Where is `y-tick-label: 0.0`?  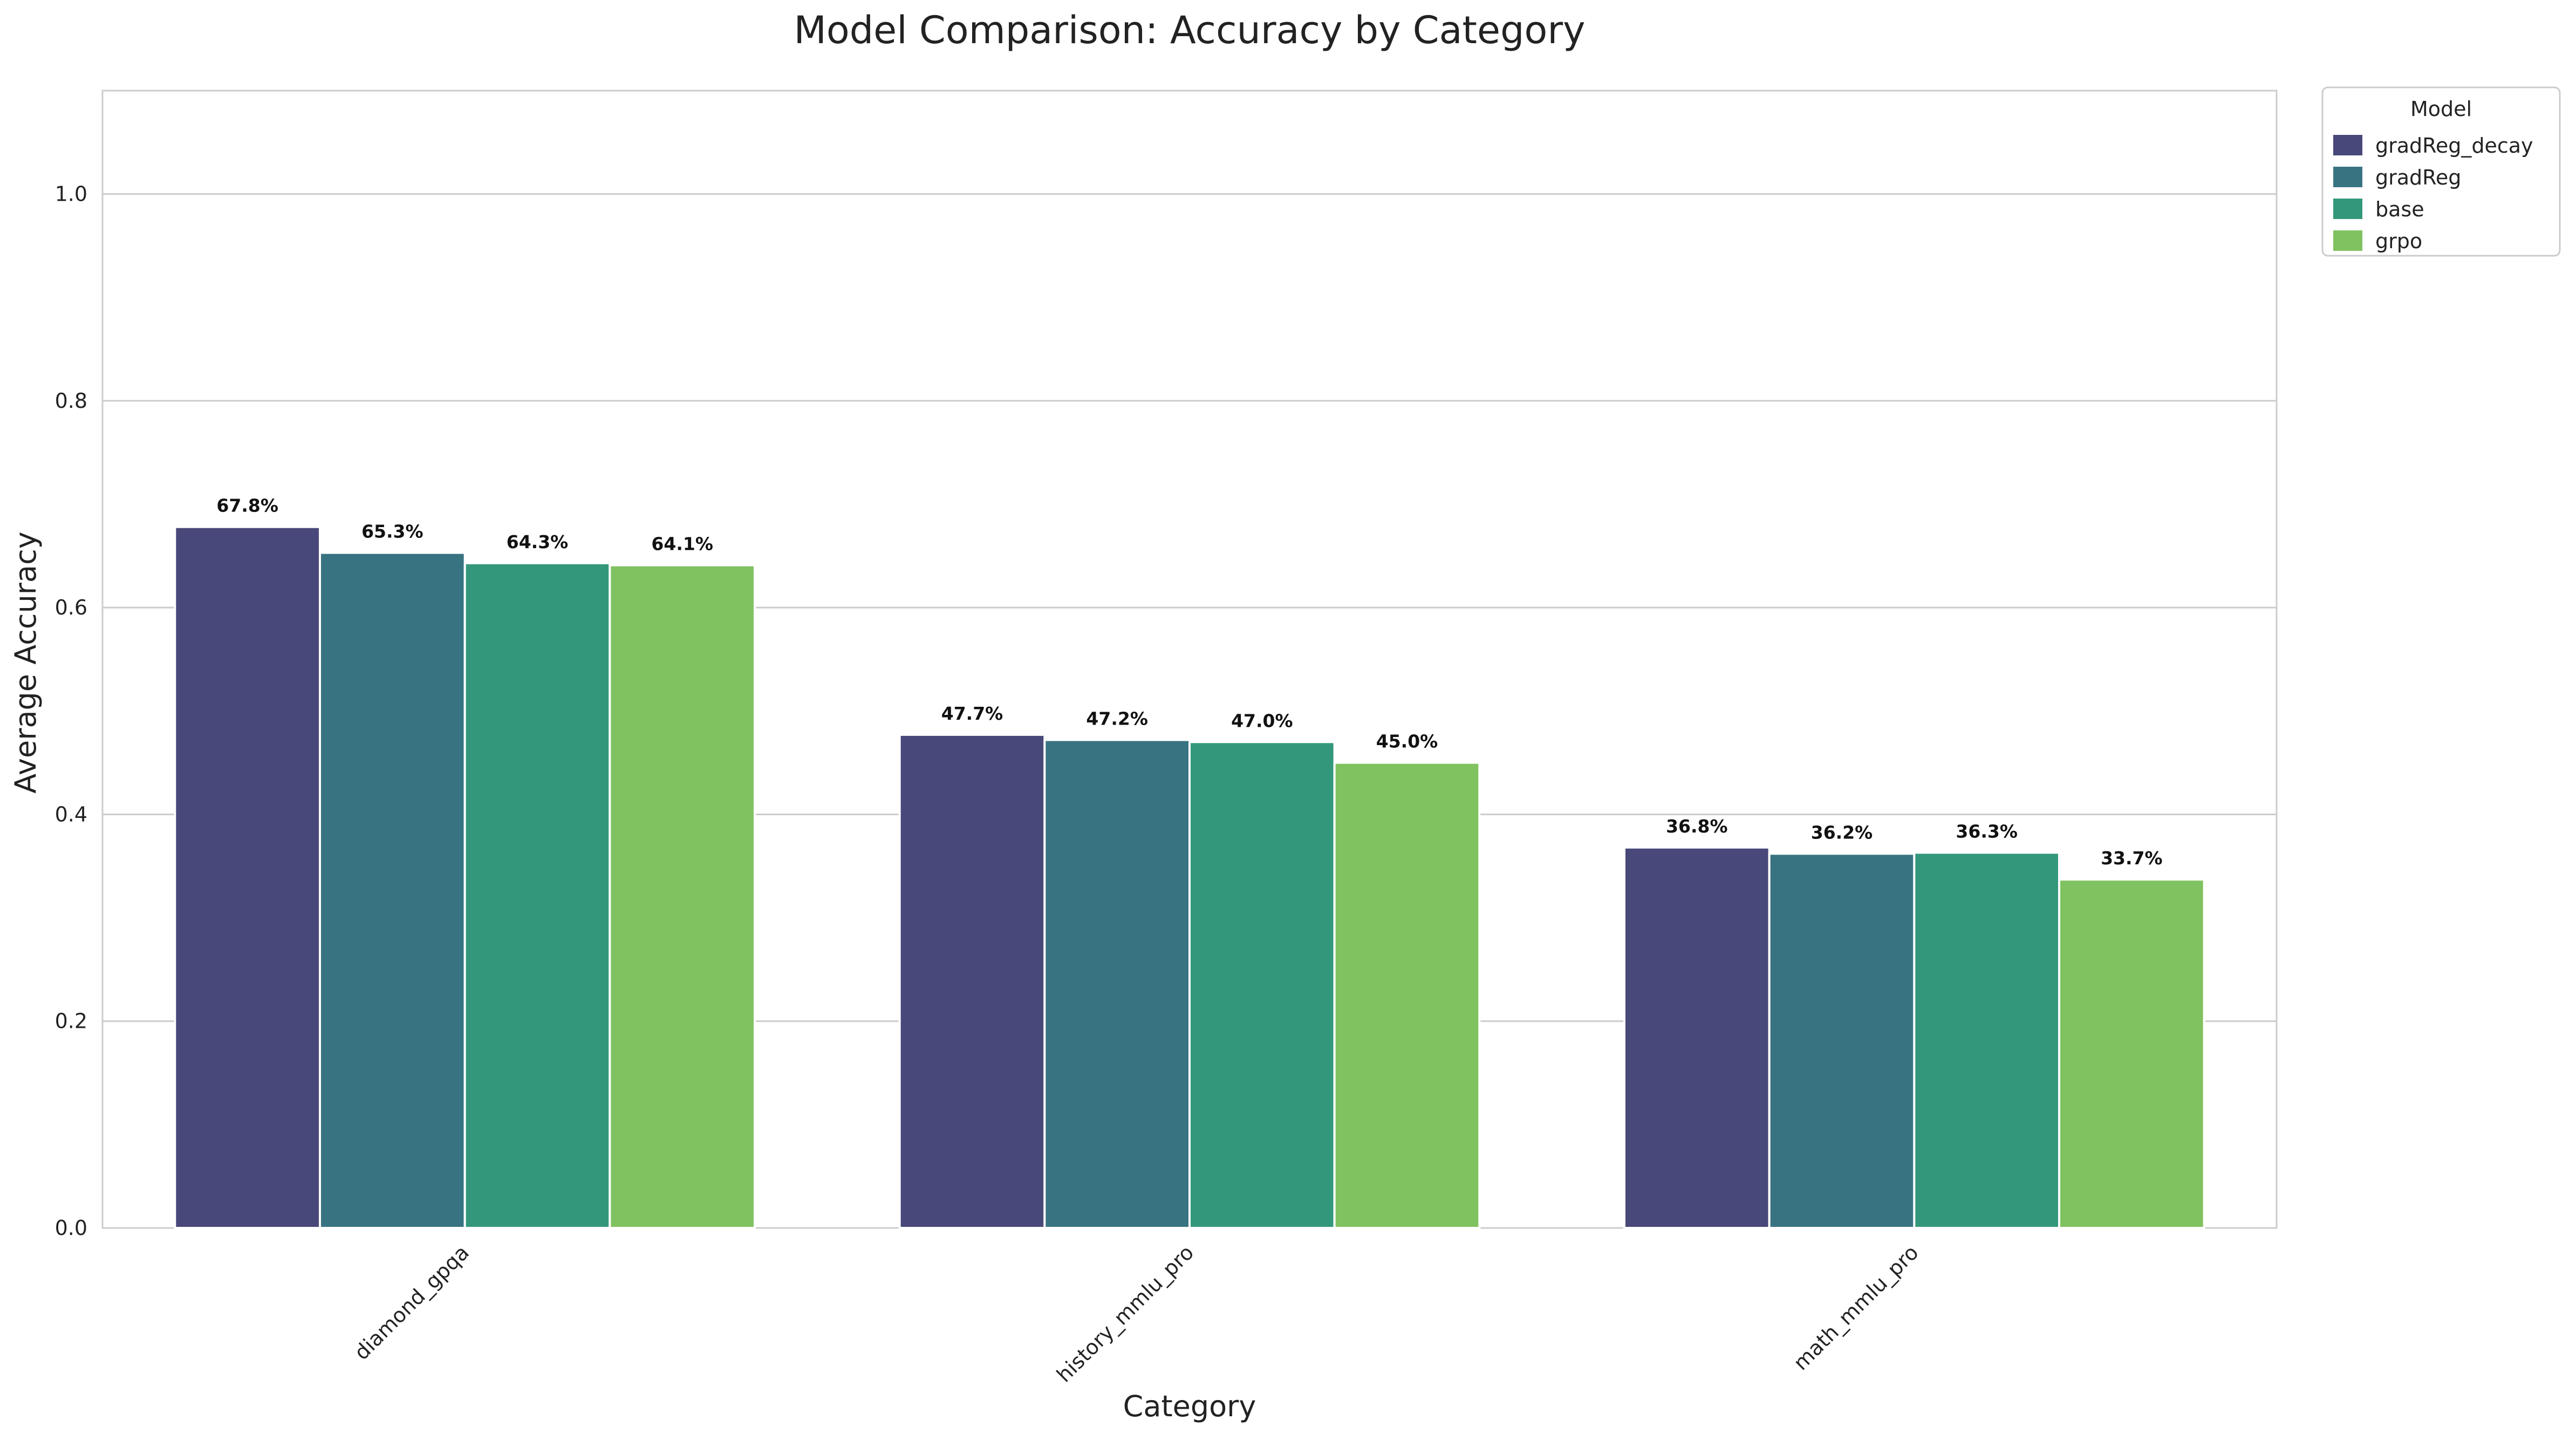
y-tick-label: 0.0 is located at coordinates (71, 1228).